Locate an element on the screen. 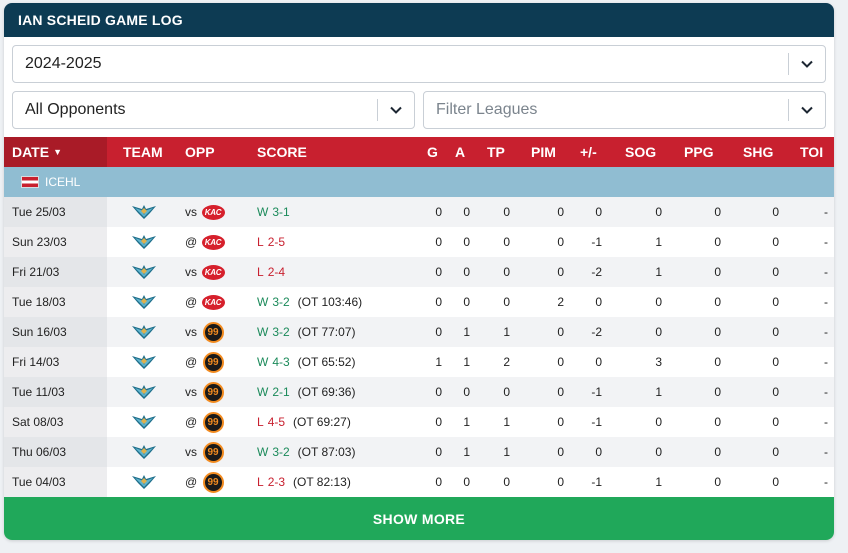 This screenshot has width=848, height=553. season-select: 2024-2025 is located at coordinates (419, 64).